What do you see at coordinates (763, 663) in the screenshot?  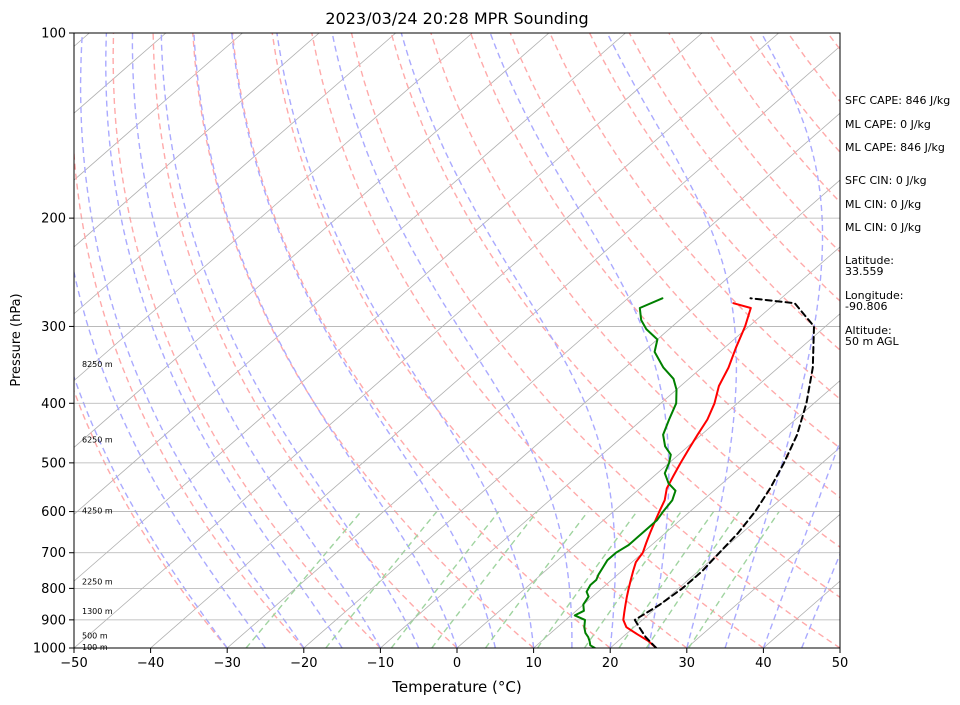 I see `x-tick-label: 40` at bounding box center [763, 663].